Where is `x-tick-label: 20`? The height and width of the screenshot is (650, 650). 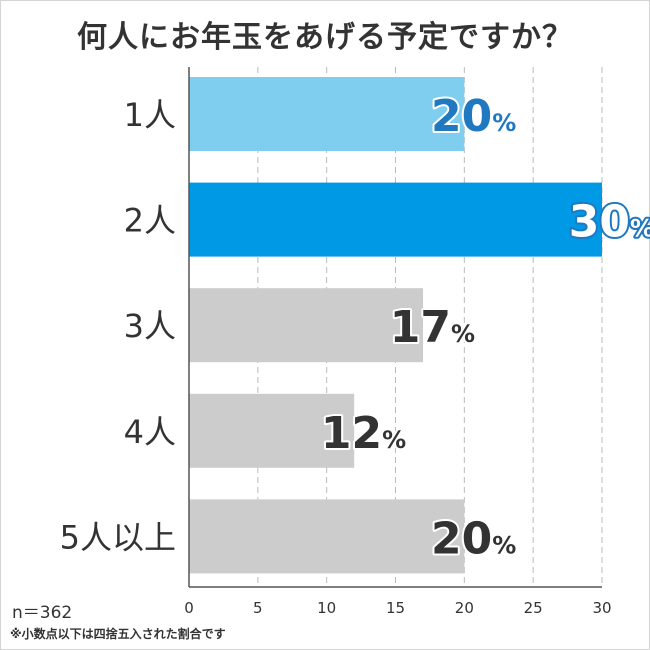 x-tick-label: 20 is located at coordinates (464, 608).